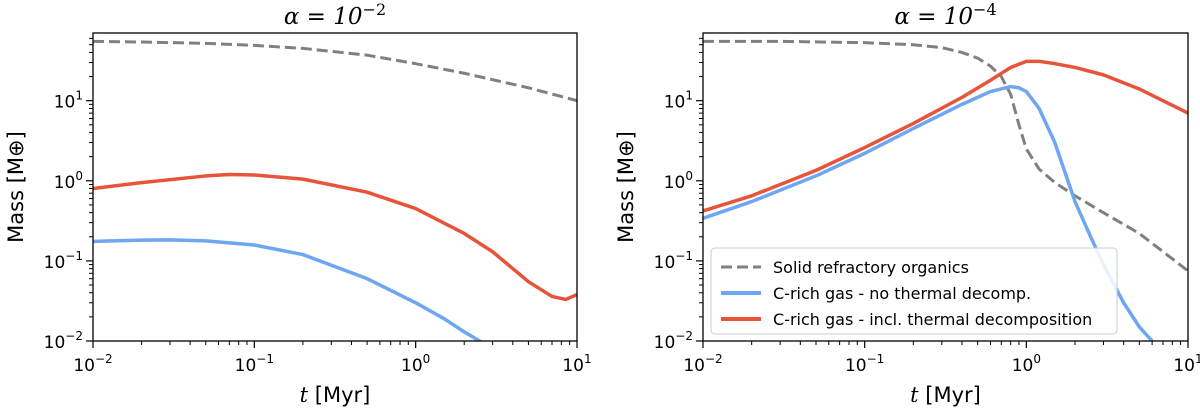 This screenshot has height=412, width=1200. What do you see at coordinates (945, 15) in the screenshot?
I see `chart-title: α = 10−4` at bounding box center [945, 15].